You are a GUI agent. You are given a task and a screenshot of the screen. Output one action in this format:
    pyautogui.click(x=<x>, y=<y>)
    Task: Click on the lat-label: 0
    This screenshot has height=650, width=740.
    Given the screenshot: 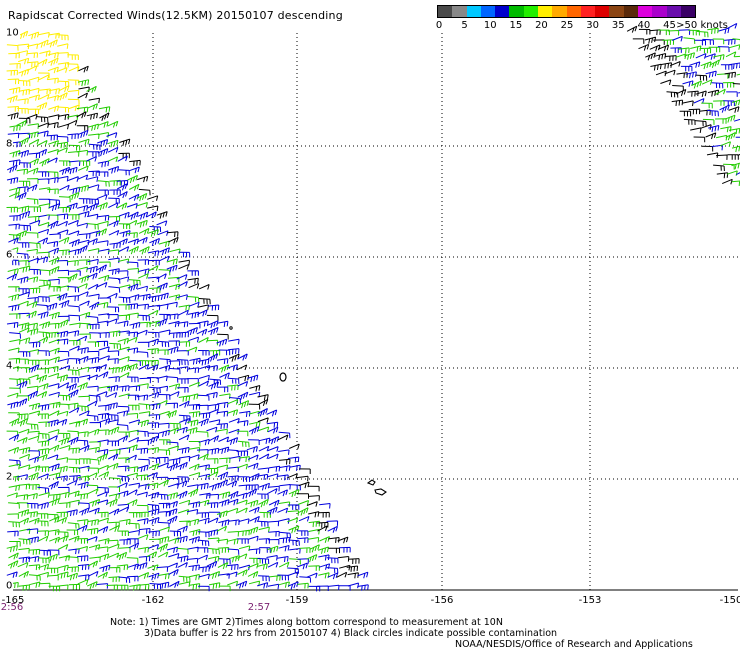 What is the action you would take?
    pyautogui.click(x=9, y=586)
    